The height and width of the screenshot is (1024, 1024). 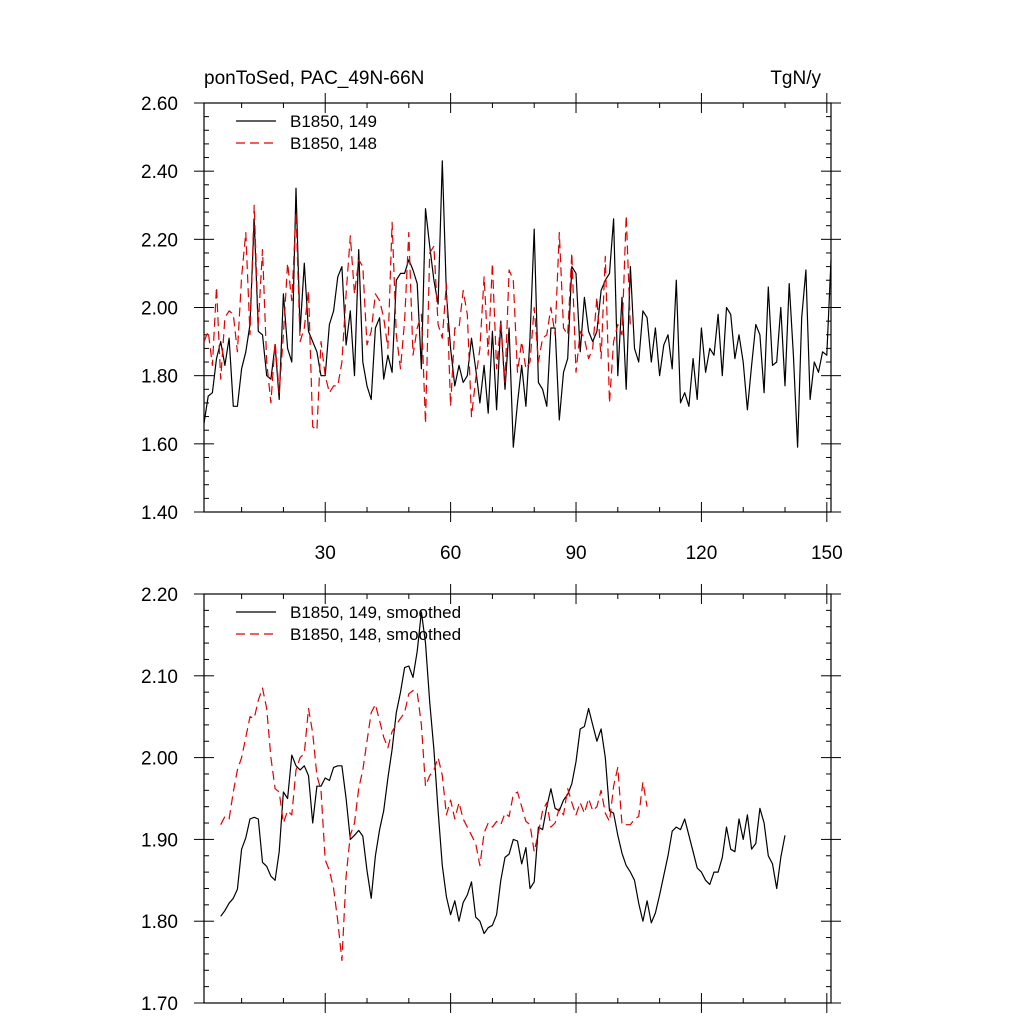 What do you see at coordinates (159, 1004) in the screenshot?
I see `bottom-ytick-label: 1.70` at bounding box center [159, 1004].